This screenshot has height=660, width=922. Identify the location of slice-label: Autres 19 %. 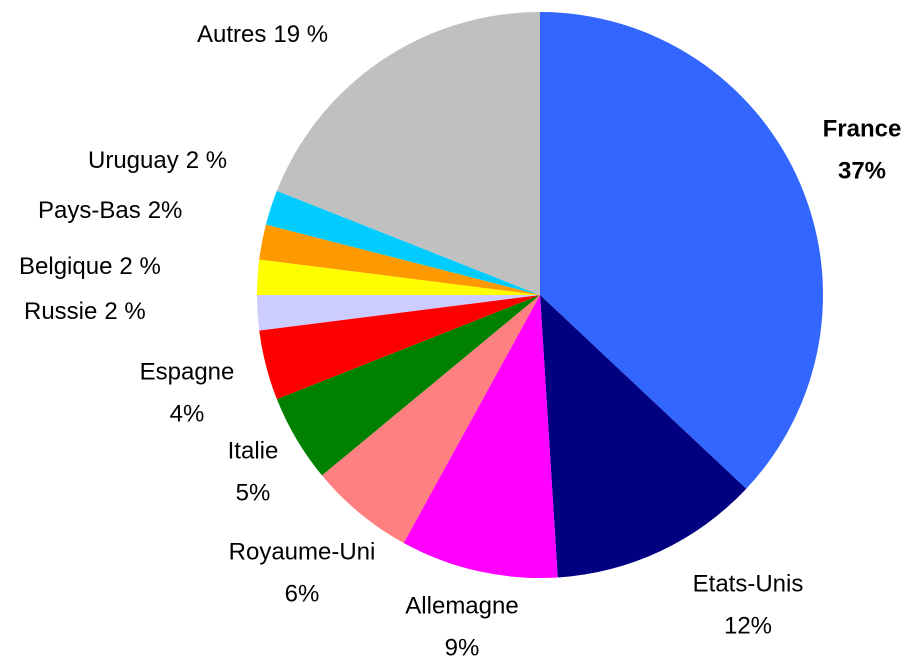
(262, 34).